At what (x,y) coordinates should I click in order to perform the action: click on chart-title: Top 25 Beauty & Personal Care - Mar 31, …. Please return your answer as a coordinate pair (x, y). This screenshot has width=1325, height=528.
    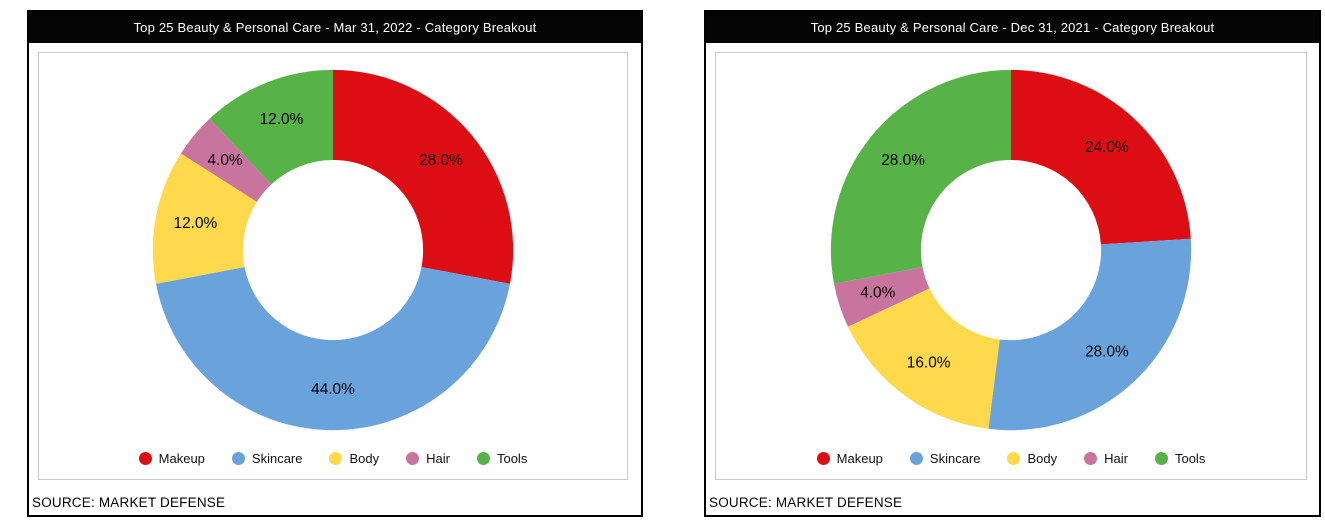
    Looking at the image, I should click on (335, 27).